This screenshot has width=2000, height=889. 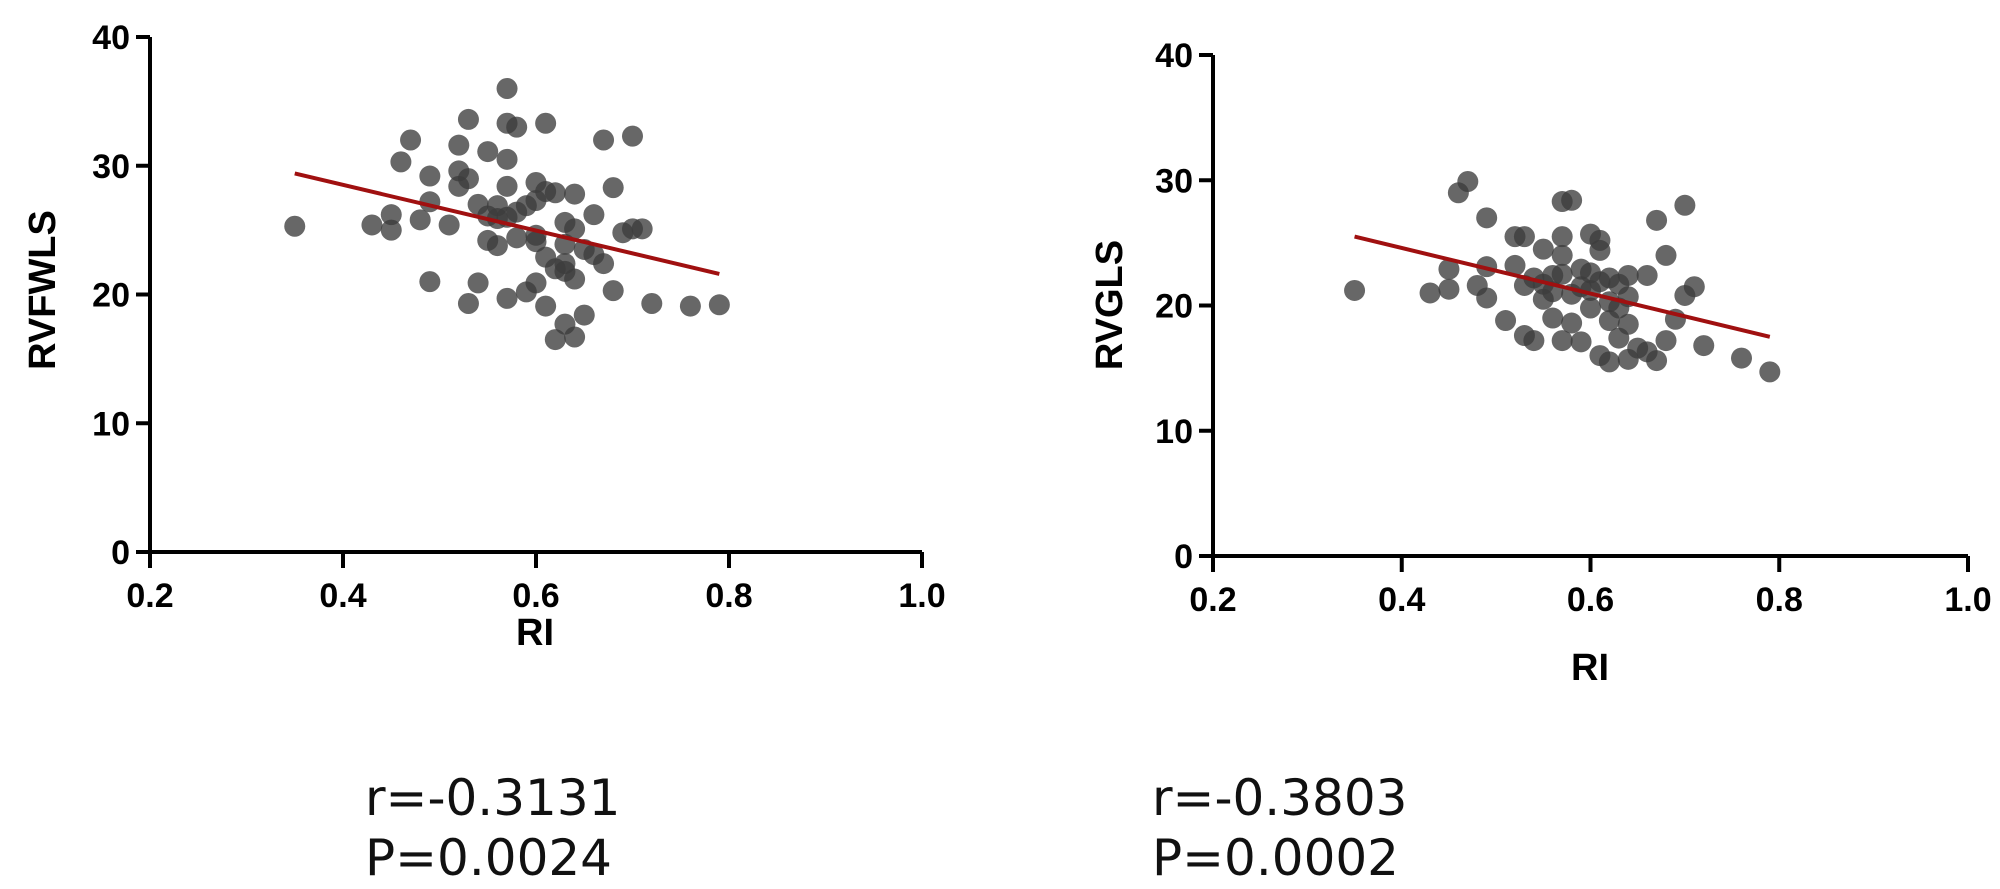 What do you see at coordinates (1279, 798) in the screenshot?
I see `r-value-text: r=-0.3803` at bounding box center [1279, 798].